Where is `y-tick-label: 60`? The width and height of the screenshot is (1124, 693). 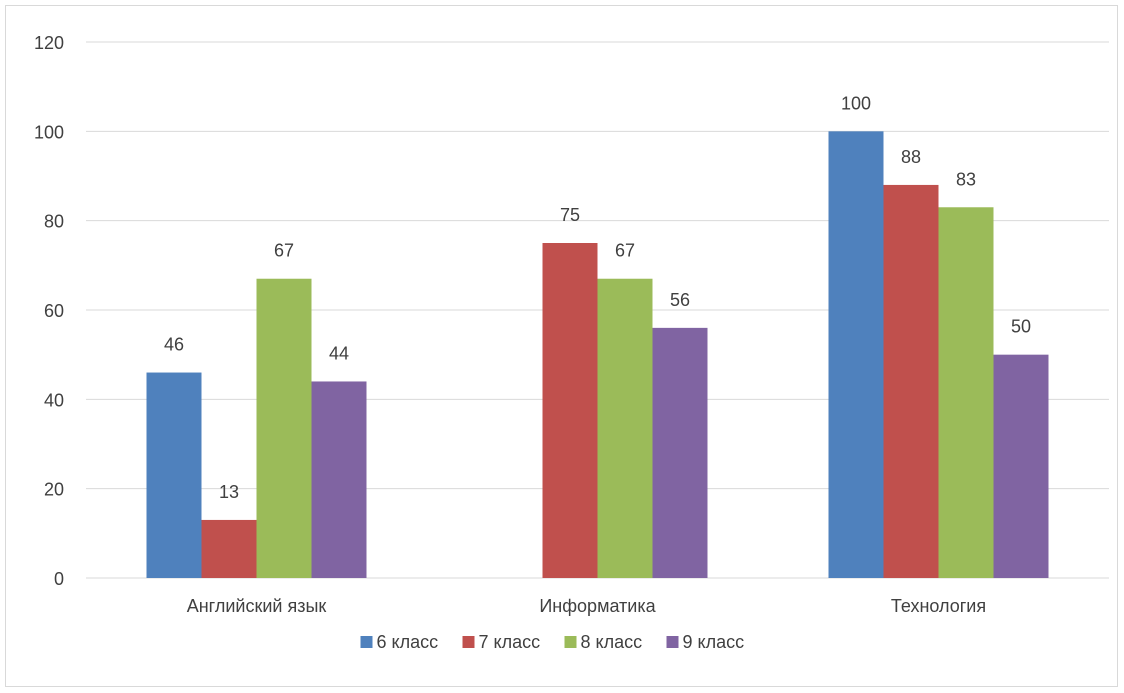
y-tick-label: 60 is located at coordinates (54, 311).